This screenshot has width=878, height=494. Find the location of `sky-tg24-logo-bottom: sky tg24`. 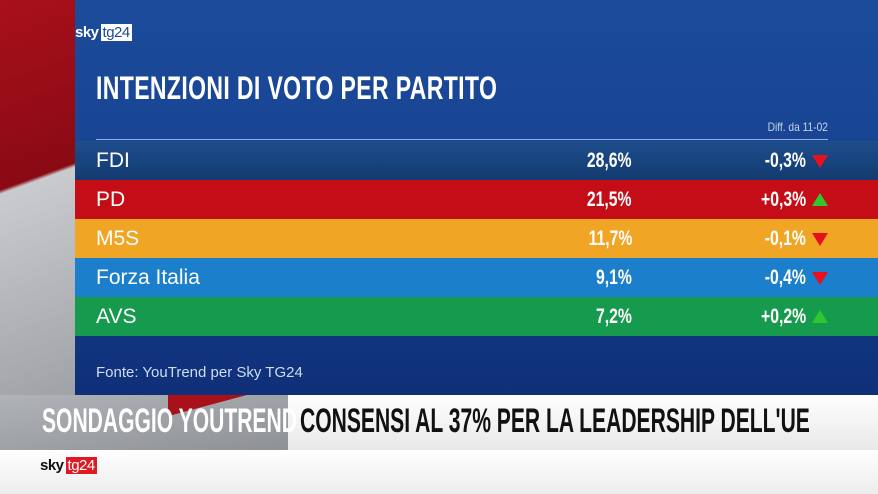

sky-tg24-logo-bottom: sky tg24 is located at coordinates (68, 465).